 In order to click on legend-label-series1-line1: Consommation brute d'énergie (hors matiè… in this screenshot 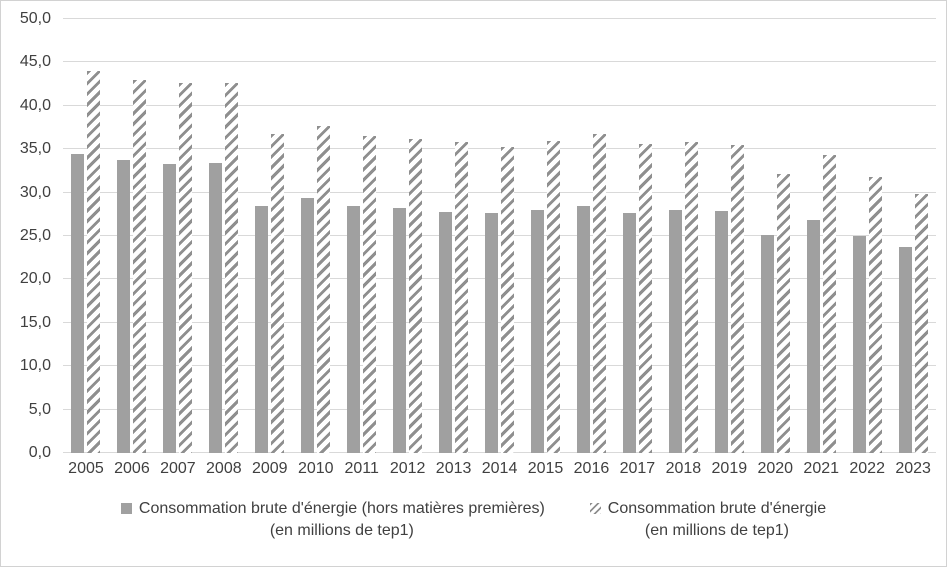, I will do `click(341, 508)`.